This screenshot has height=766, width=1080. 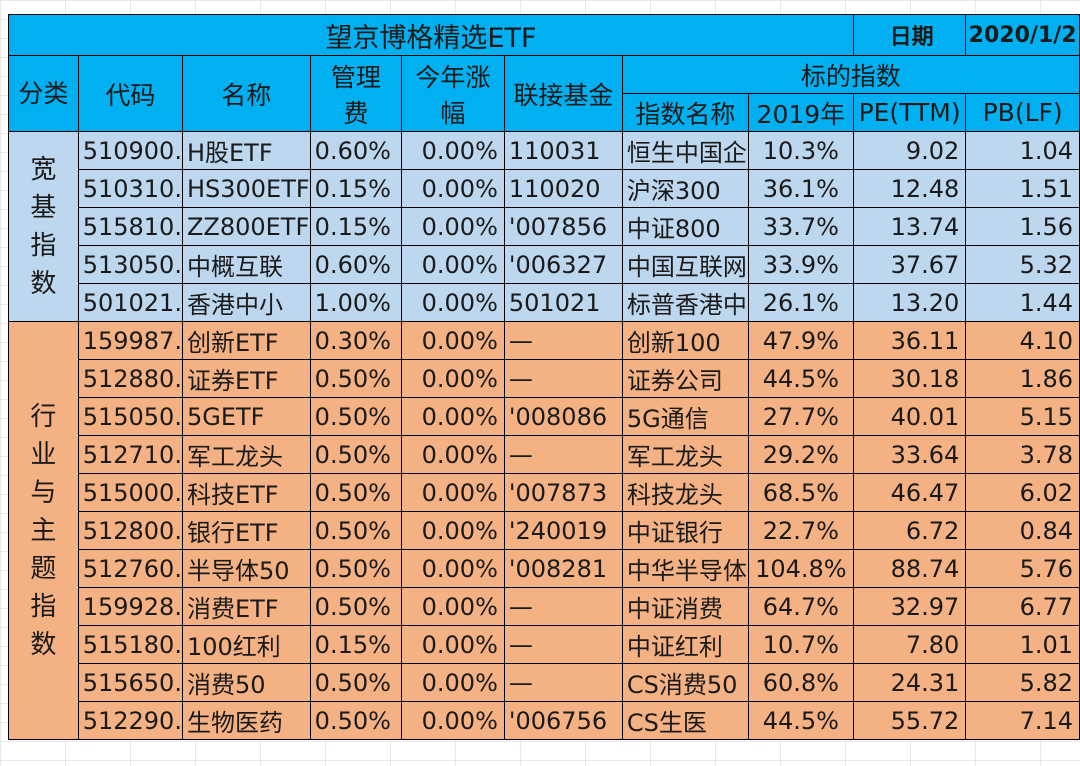 I want to click on pe-cell: 13.20, so click(x=909, y=302).